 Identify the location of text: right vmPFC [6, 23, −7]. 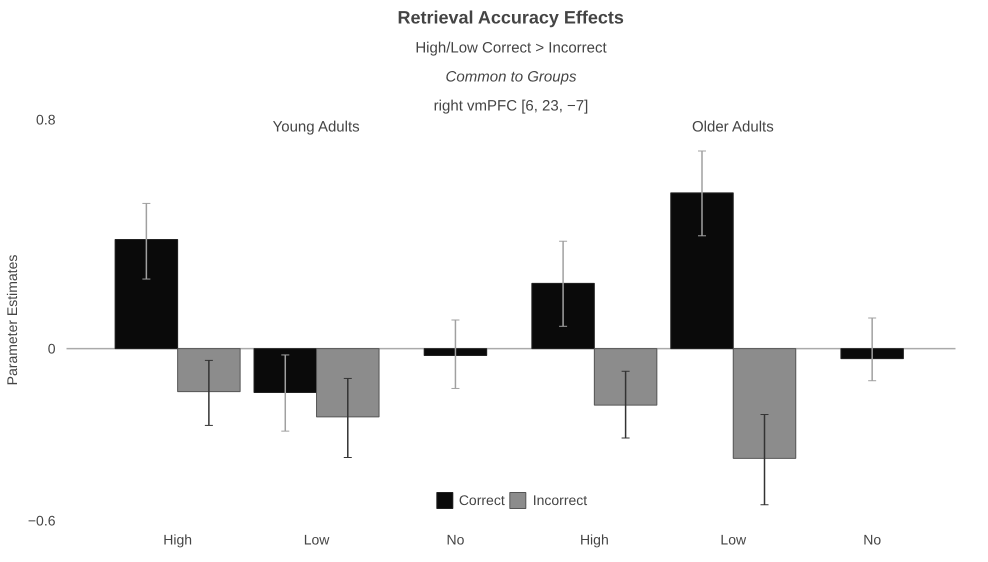
(511, 106).